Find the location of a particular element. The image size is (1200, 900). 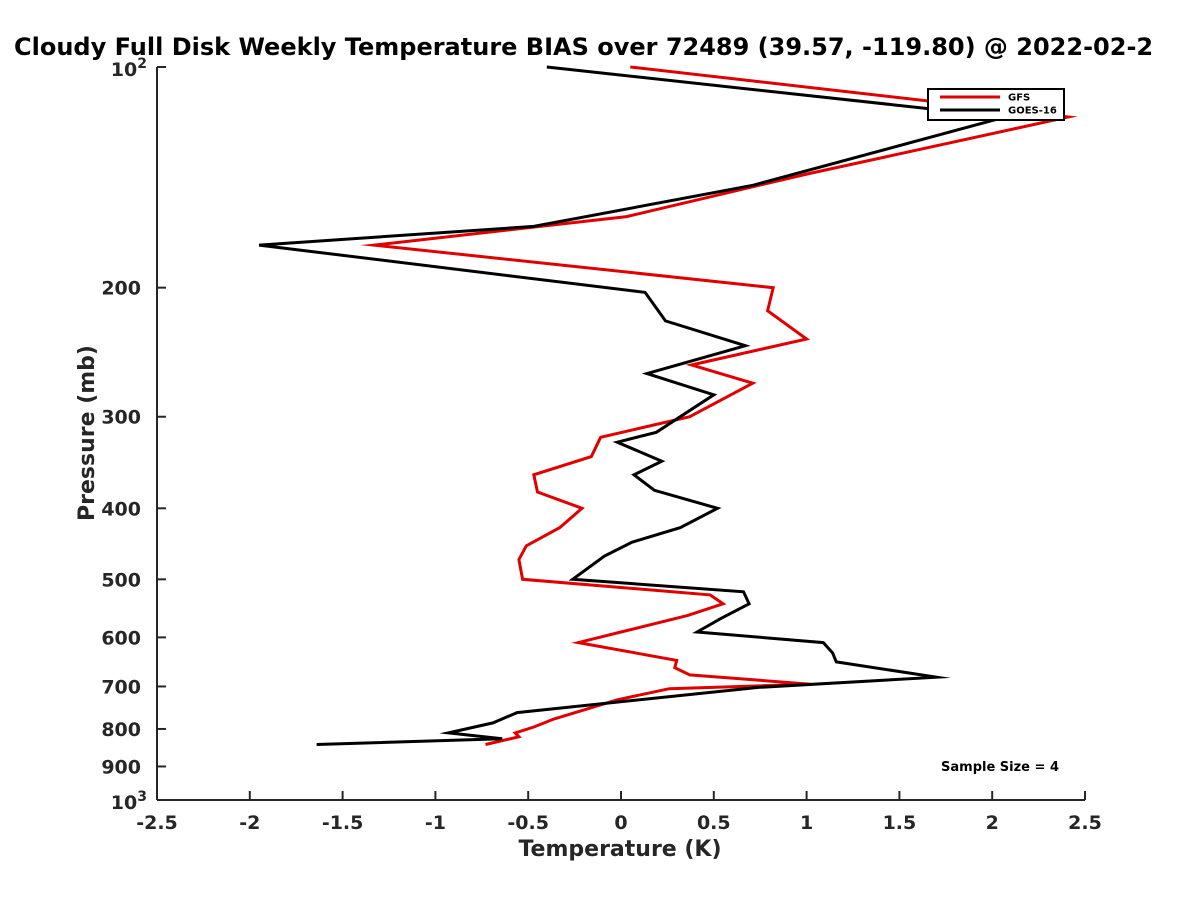

legend: GFS GOES-16 is located at coordinates (996, 104).